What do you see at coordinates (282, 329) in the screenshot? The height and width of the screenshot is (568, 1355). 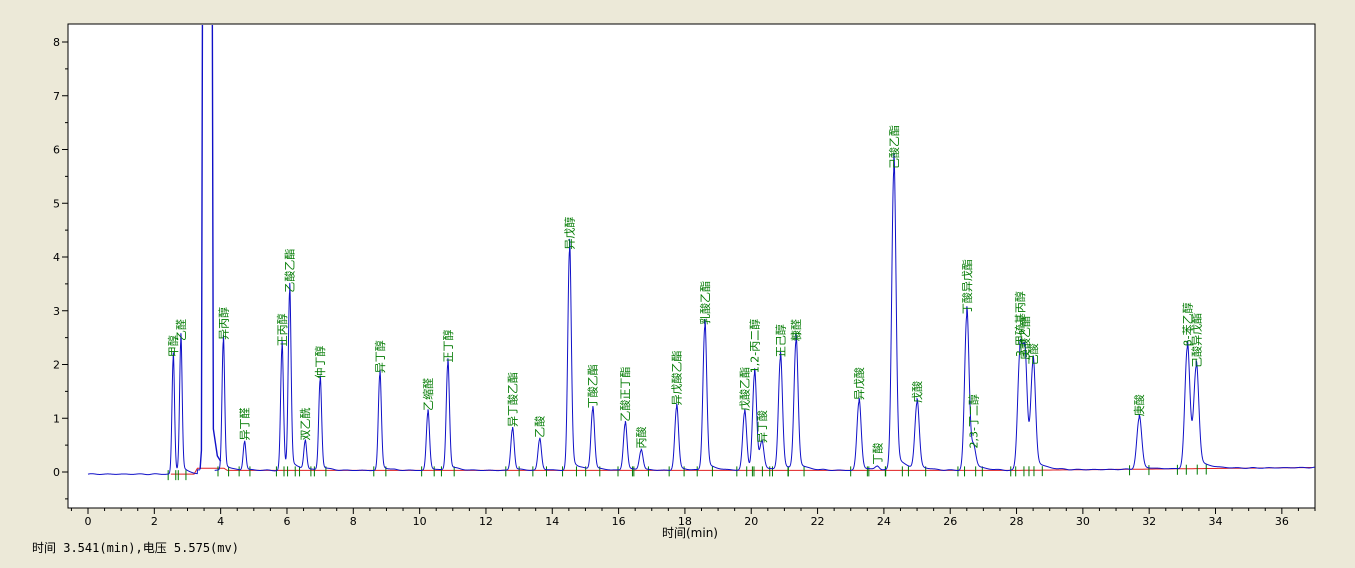 I see `peak-label: 正丙醇` at bounding box center [282, 329].